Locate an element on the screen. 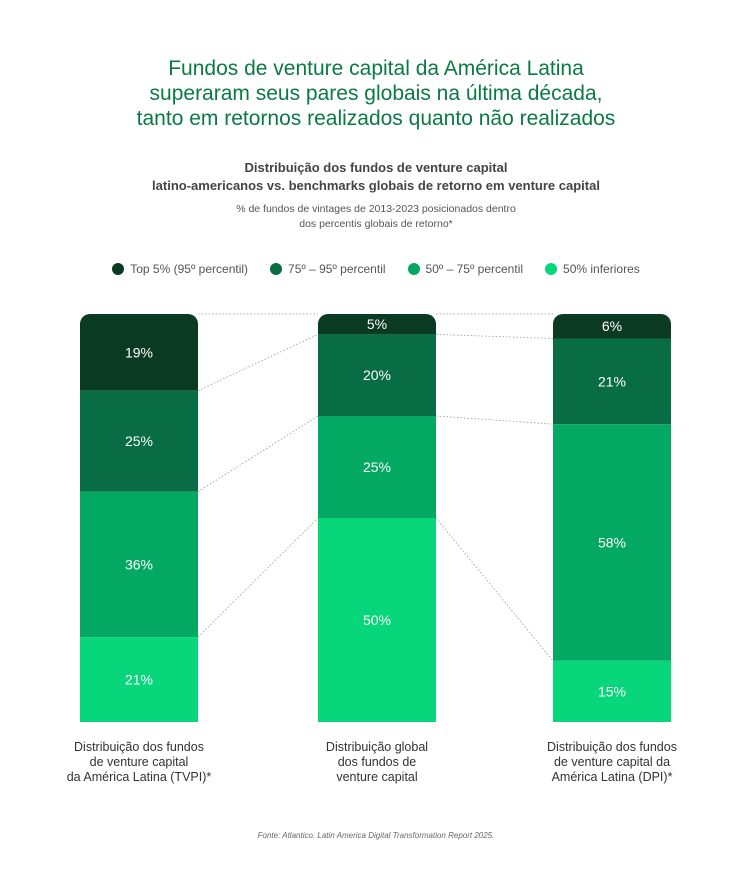 The height and width of the screenshot is (883, 752). data-label: 36% is located at coordinates (139, 564).